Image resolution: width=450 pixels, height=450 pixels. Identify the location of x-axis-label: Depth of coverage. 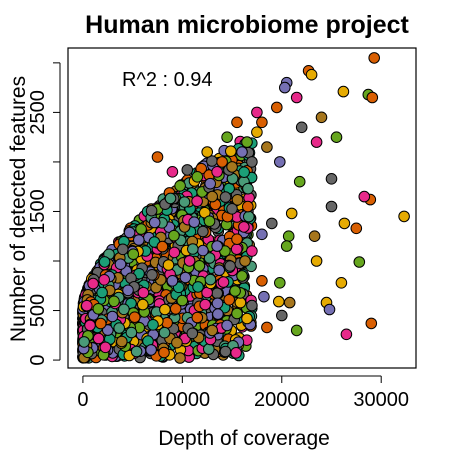
(244, 438).